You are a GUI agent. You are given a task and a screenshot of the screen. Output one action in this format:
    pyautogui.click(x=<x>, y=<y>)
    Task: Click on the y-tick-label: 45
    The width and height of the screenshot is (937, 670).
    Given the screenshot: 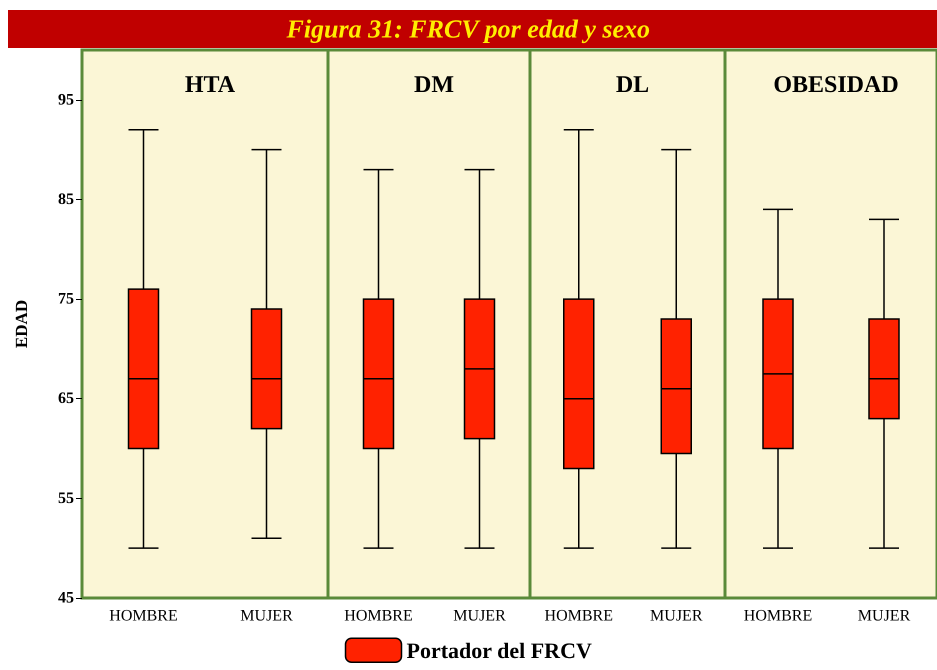 What is the action you would take?
    pyautogui.click(x=66, y=598)
    